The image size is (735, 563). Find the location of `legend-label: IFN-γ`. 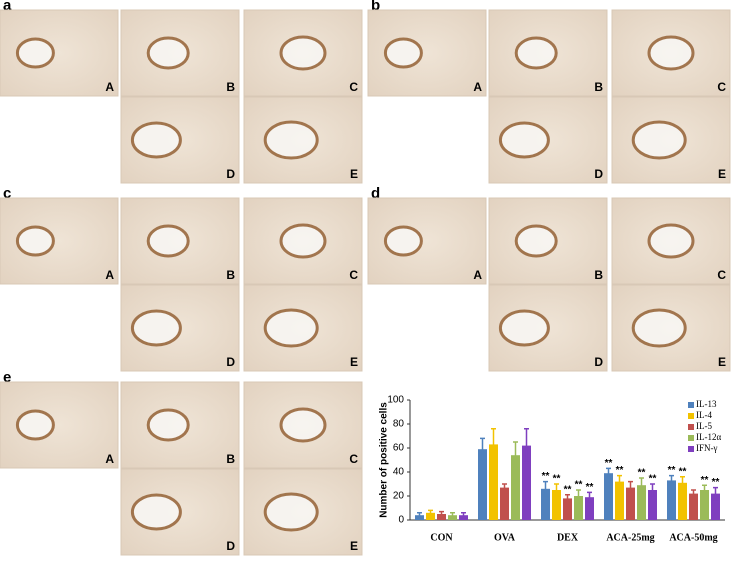

legend-label: IFN-γ is located at coordinates (706, 448).